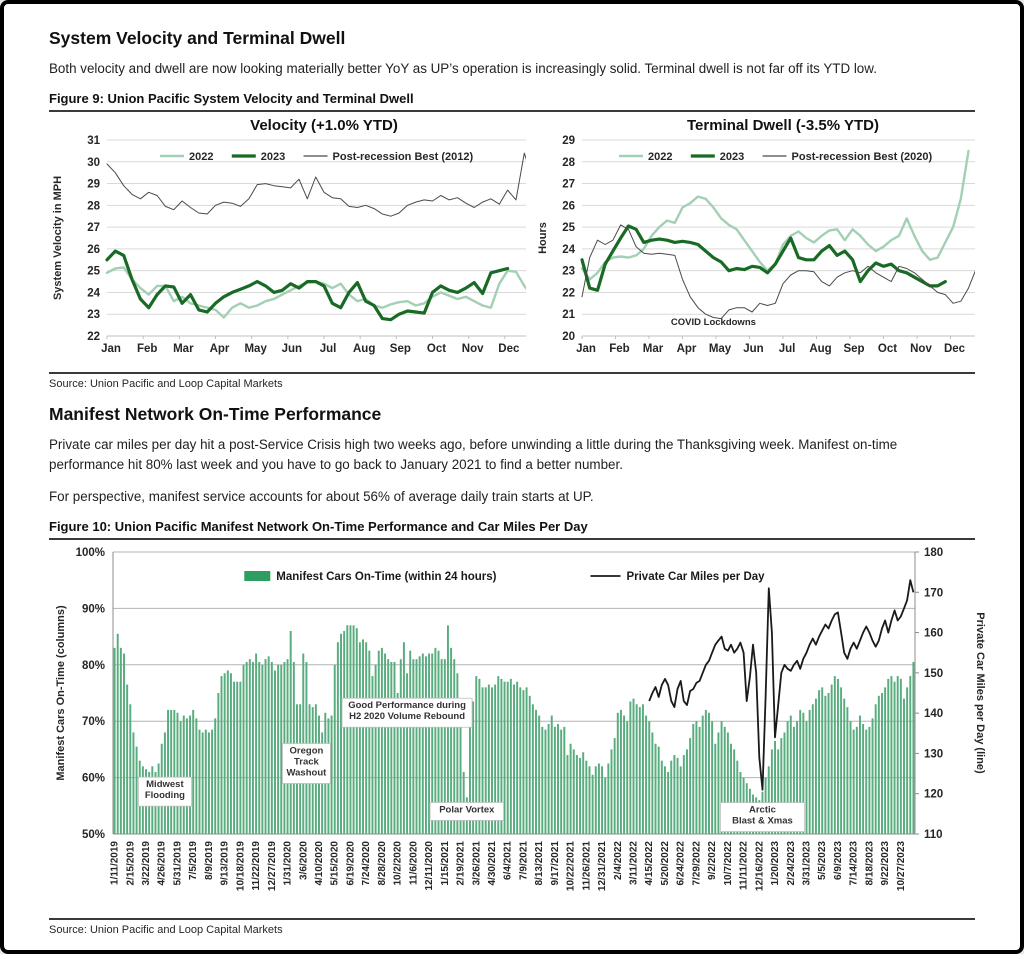 The image size is (1024, 954). I want to click on svg-text: 100%, so click(90, 553).